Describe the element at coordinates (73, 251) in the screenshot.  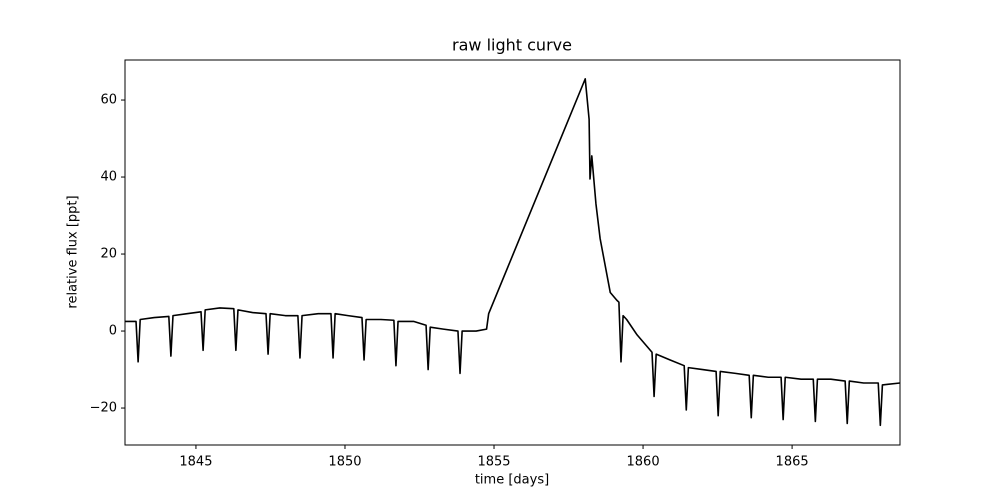
I see `y-axis-label: relative flux [ppt]` at that location.